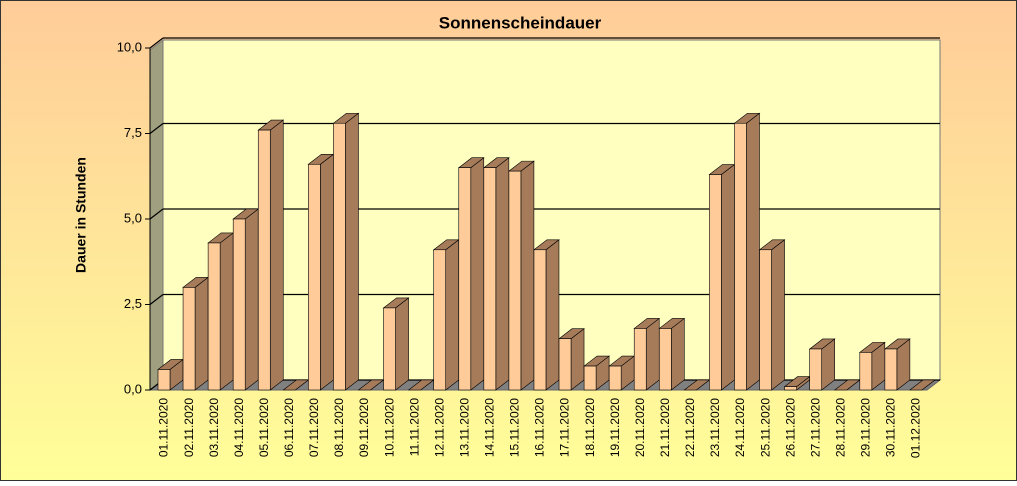 The image size is (1017, 486). Describe the element at coordinates (520, 22) in the screenshot. I see `chart-title: Sonnenscheindauer` at that location.